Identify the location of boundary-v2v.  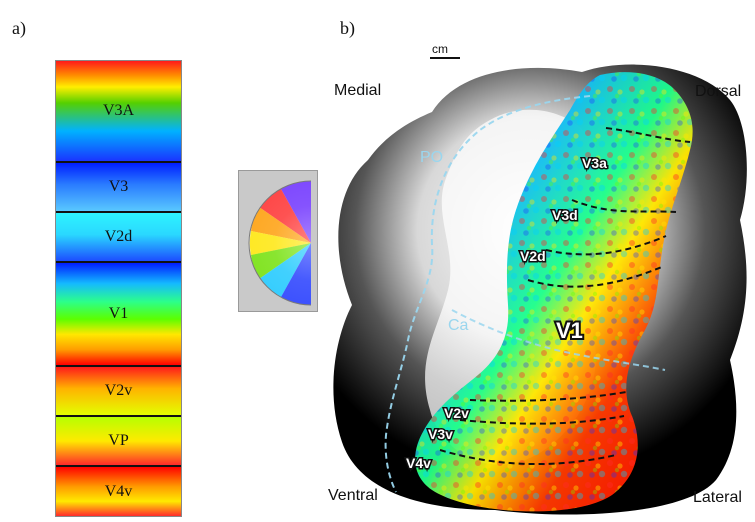
(548, 396).